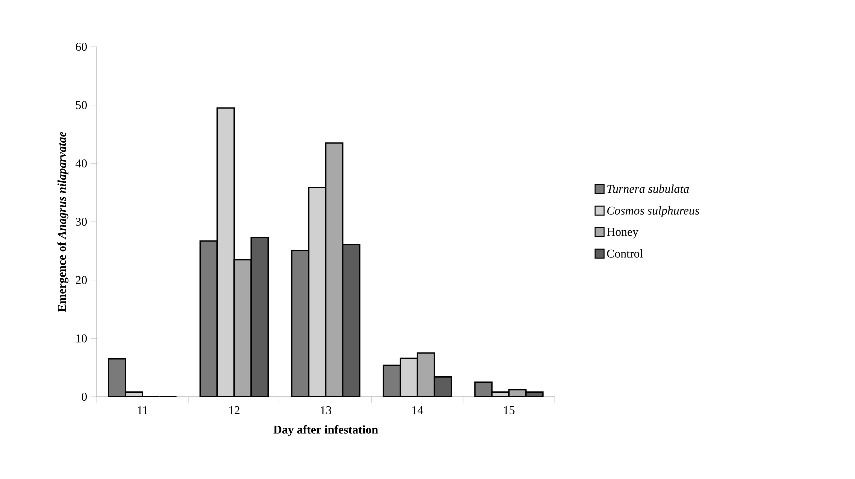 Image resolution: width=855 pixels, height=479 pixels. Describe the element at coordinates (63, 222) in the screenshot. I see `y-axis-title: Emergence of Anagrus nilaparvatae` at that location.